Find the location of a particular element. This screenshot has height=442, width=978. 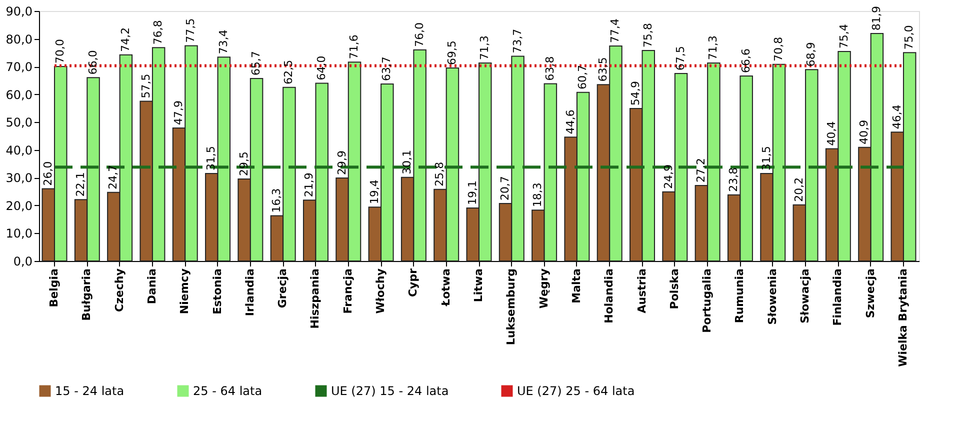

data-label: 29,9 is located at coordinates (341, 162).